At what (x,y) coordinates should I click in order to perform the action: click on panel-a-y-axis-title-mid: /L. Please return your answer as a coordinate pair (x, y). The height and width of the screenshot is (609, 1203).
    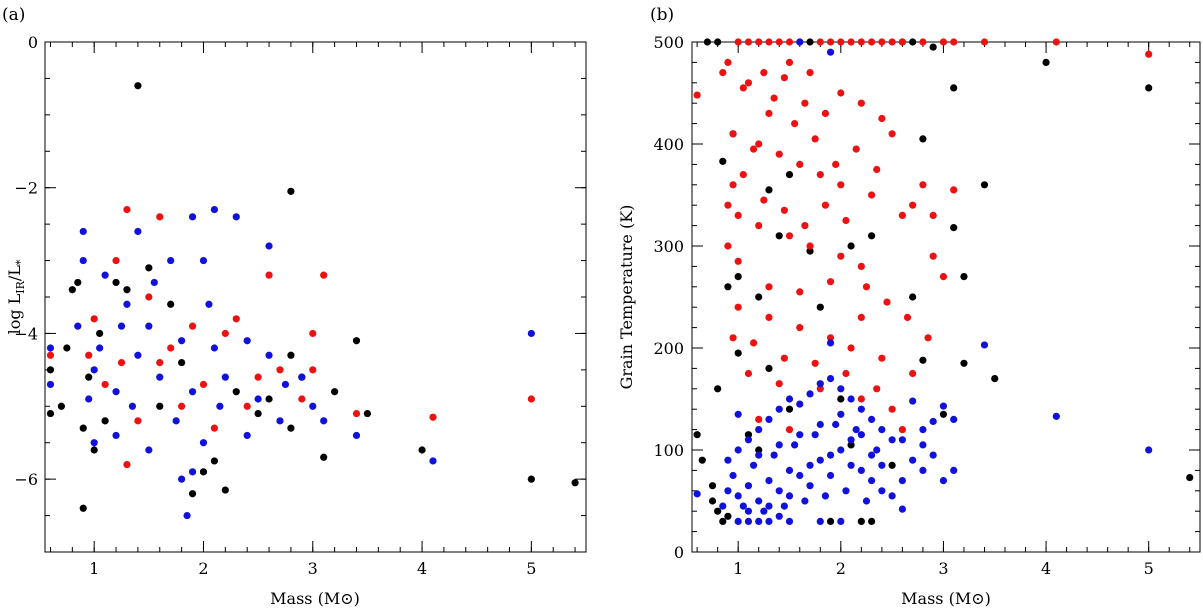
    Looking at the image, I should click on (14, 273).